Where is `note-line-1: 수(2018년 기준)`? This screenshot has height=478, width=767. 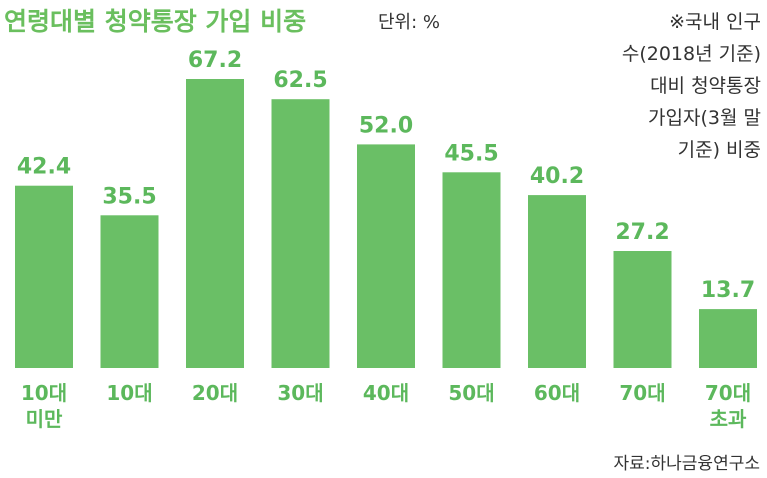
note-line-1: 수(2018년 기준) is located at coordinates (691, 54).